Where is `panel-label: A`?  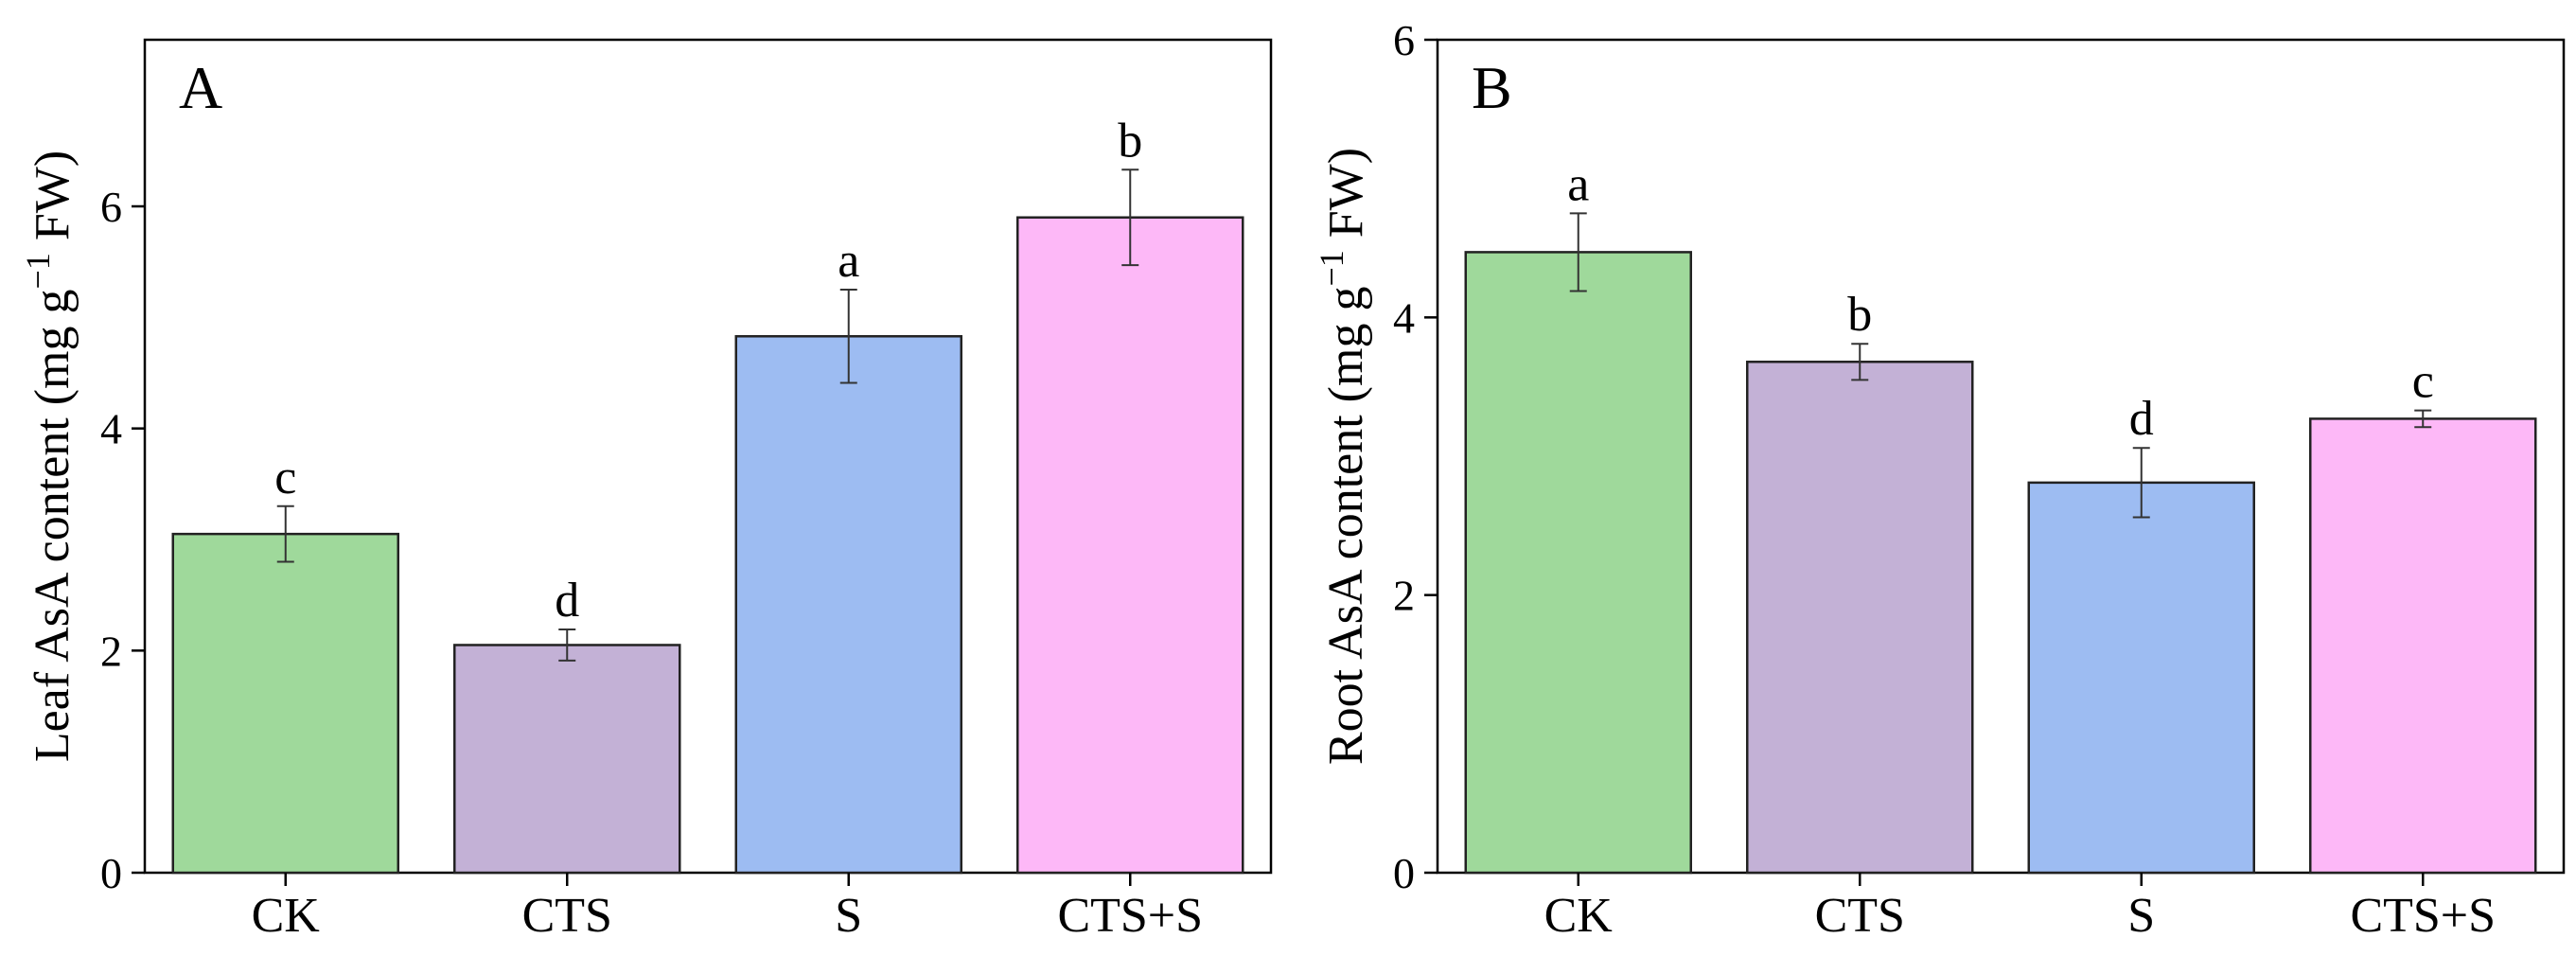
panel-label: A is located at coordinates (200, 87).